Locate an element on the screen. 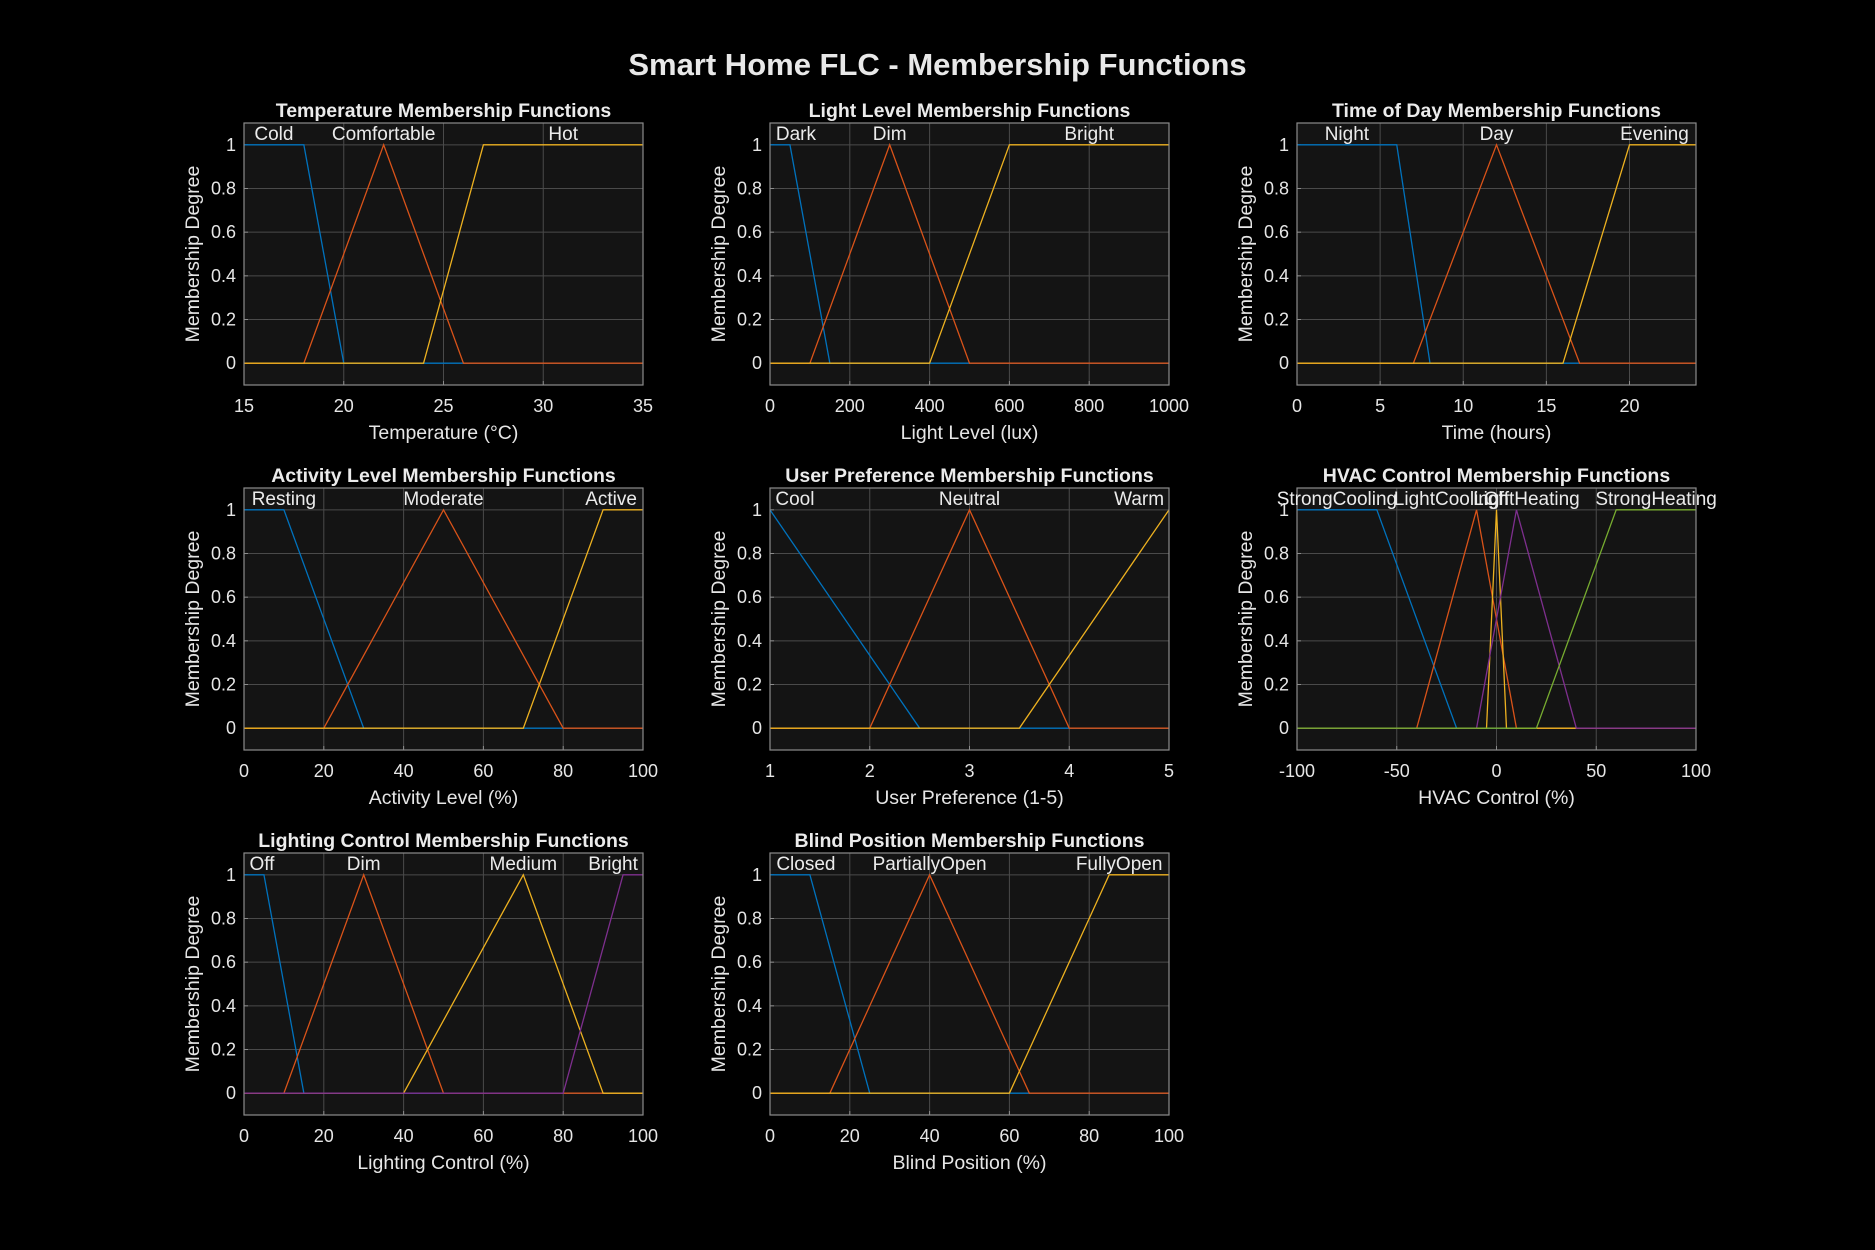  x-axis-label: Activity Level (%) is located at coordinates (444, 798).